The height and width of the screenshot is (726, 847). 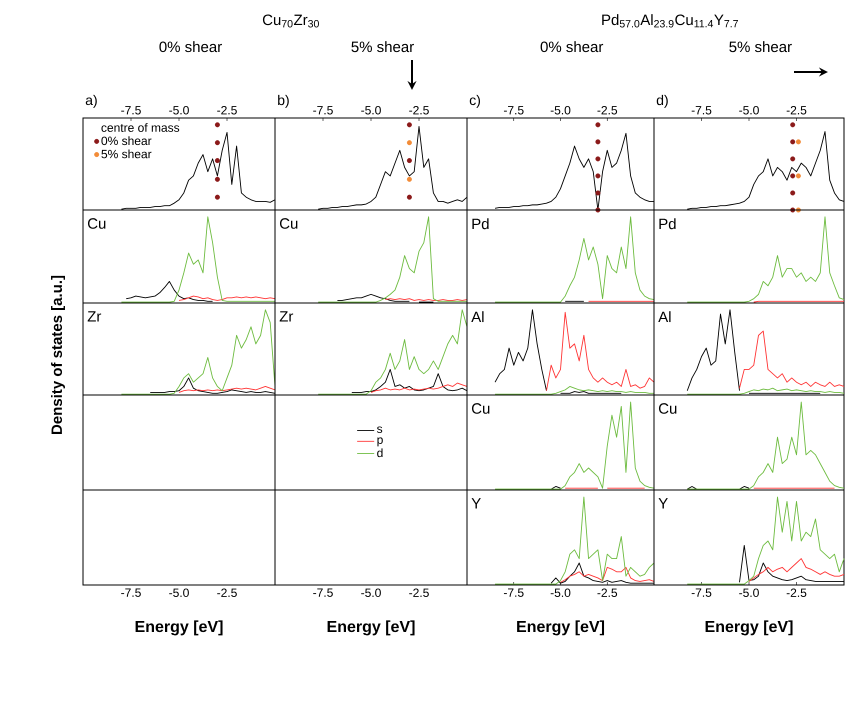 I want to click on legend-label: 0% shear, so click(x=126, y=141).